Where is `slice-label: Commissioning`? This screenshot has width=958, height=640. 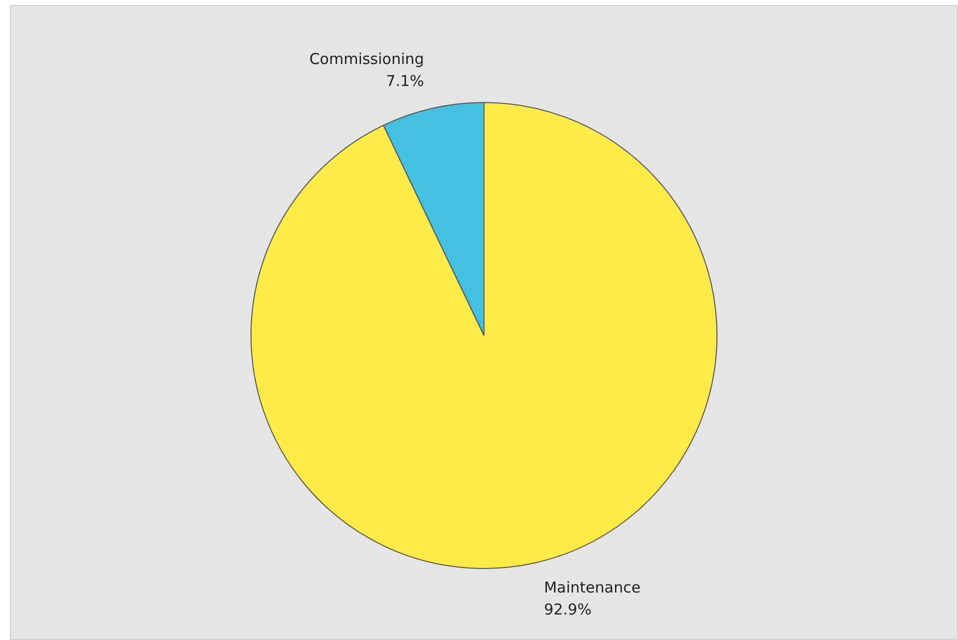 slice-label: Commissioning is located at coordinates (366, 59).